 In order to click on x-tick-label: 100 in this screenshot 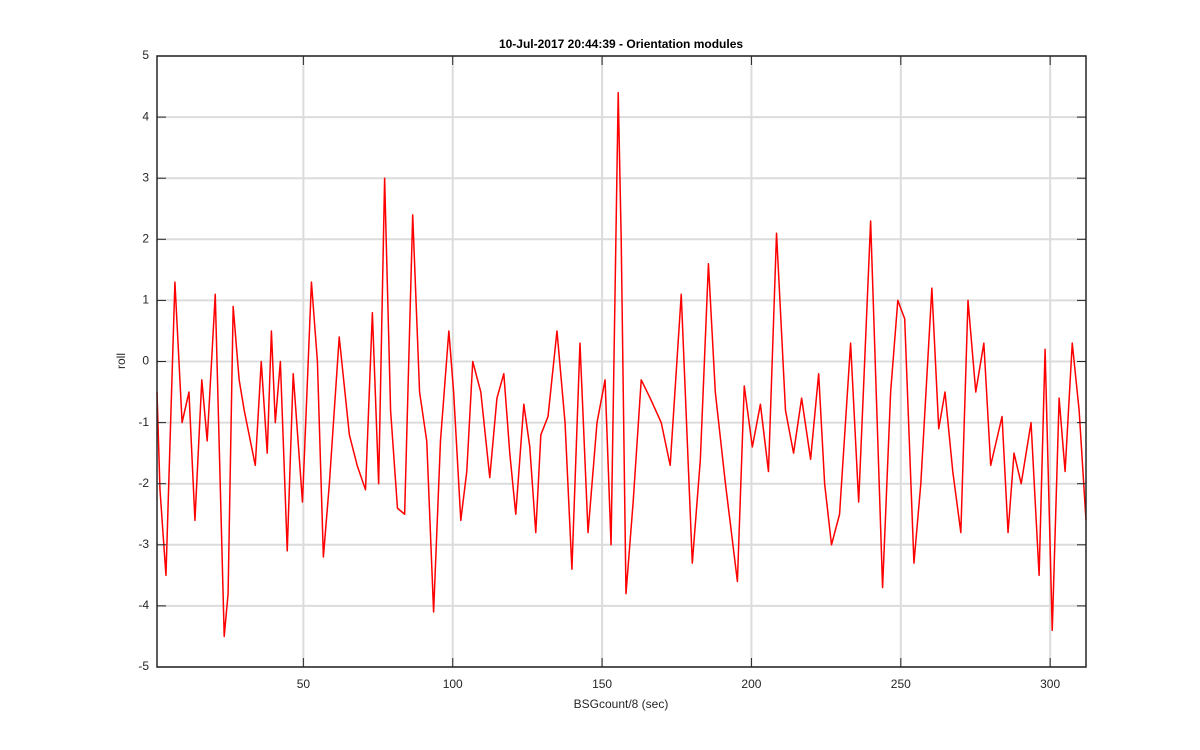, I will do `click(453, 684)`.